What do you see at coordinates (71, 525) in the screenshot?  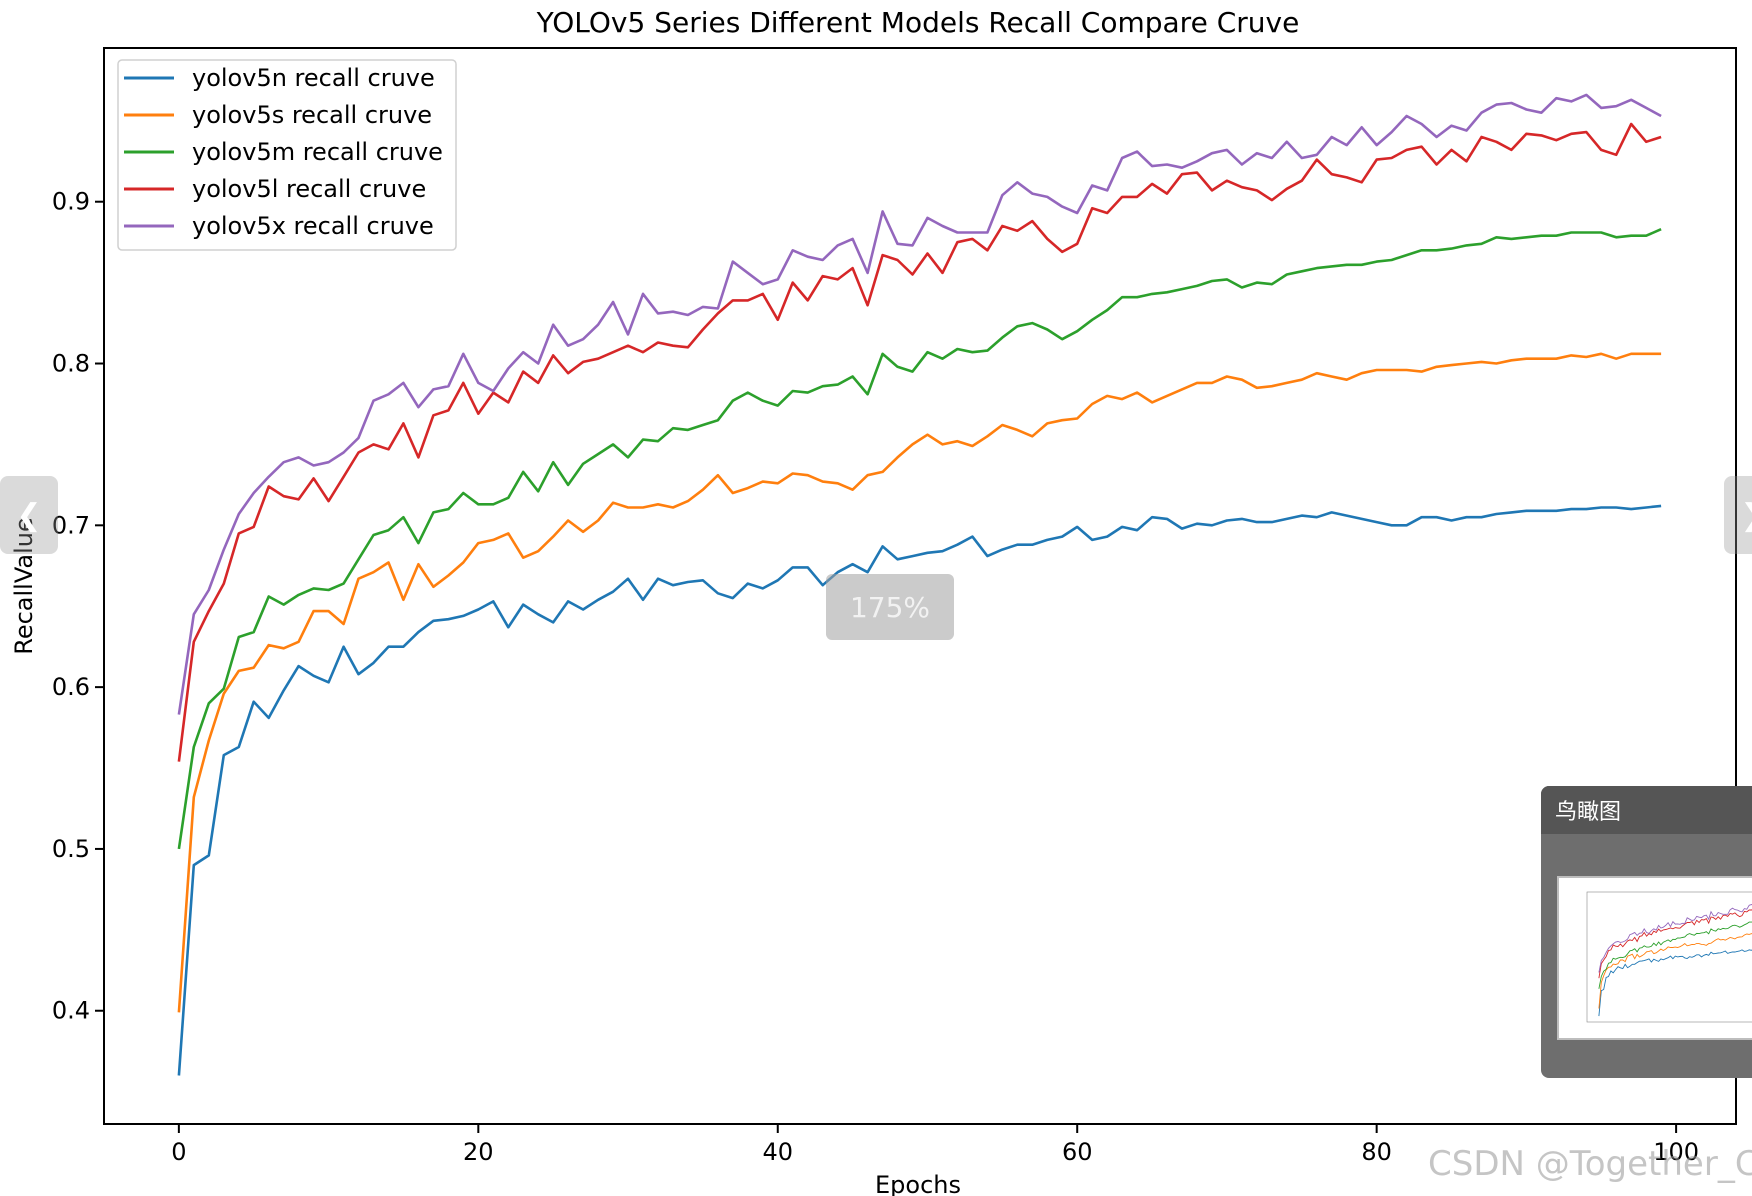 I see `y-tick-label: 0.7` at bounding box center [71, 525].